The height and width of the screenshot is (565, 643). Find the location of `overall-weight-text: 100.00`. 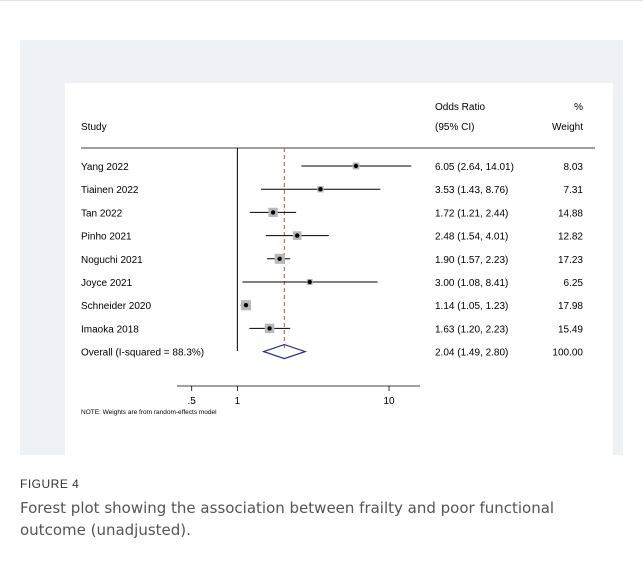

overall-weight-text: 100.00 is located at coordinates (567, 353).